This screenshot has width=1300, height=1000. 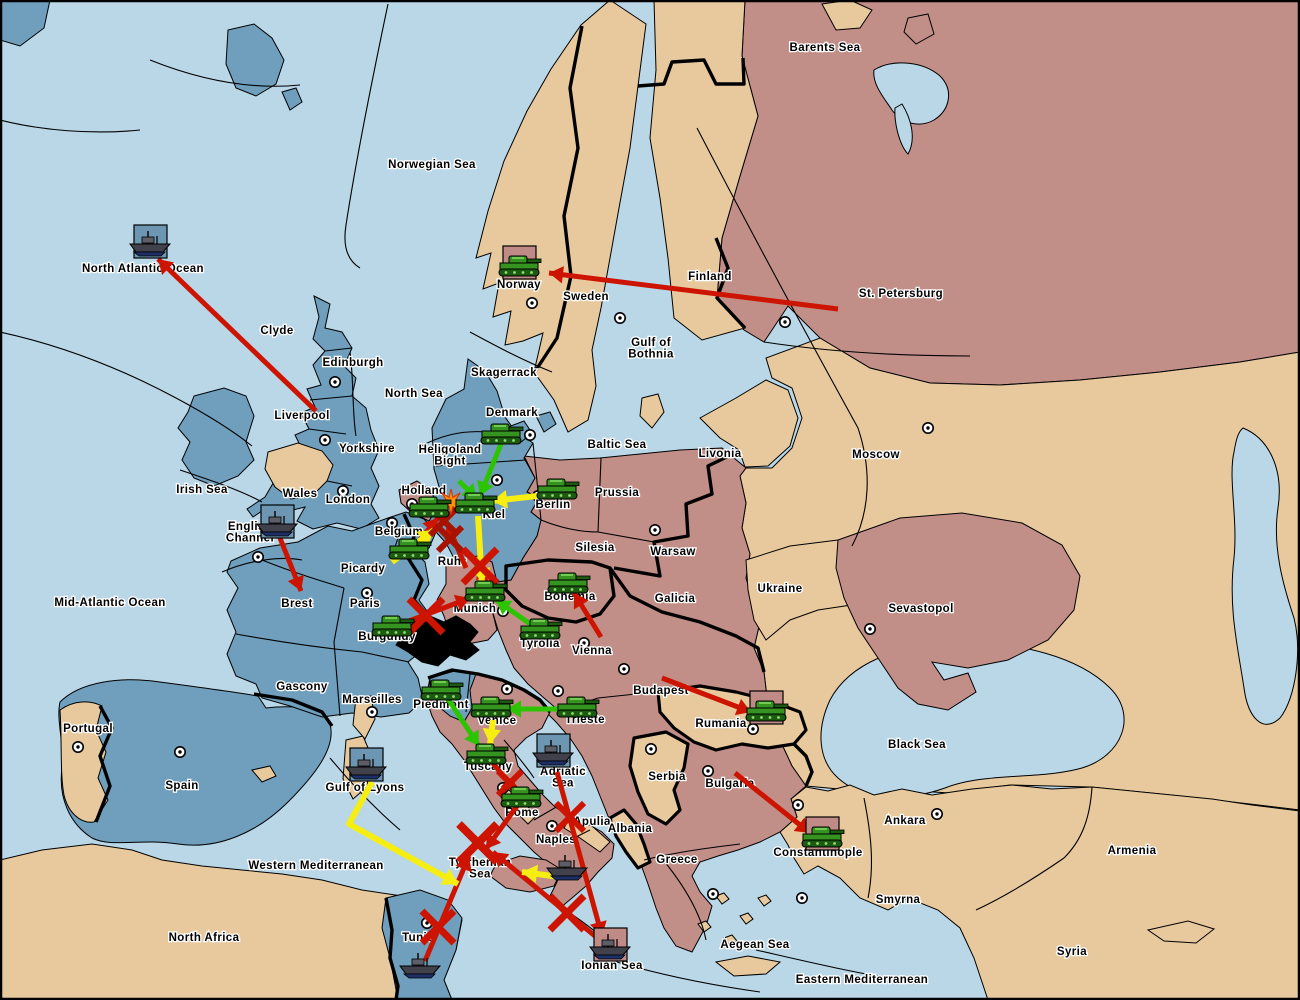 I want to click on island-cyprus, so click(x=1181, y=932).